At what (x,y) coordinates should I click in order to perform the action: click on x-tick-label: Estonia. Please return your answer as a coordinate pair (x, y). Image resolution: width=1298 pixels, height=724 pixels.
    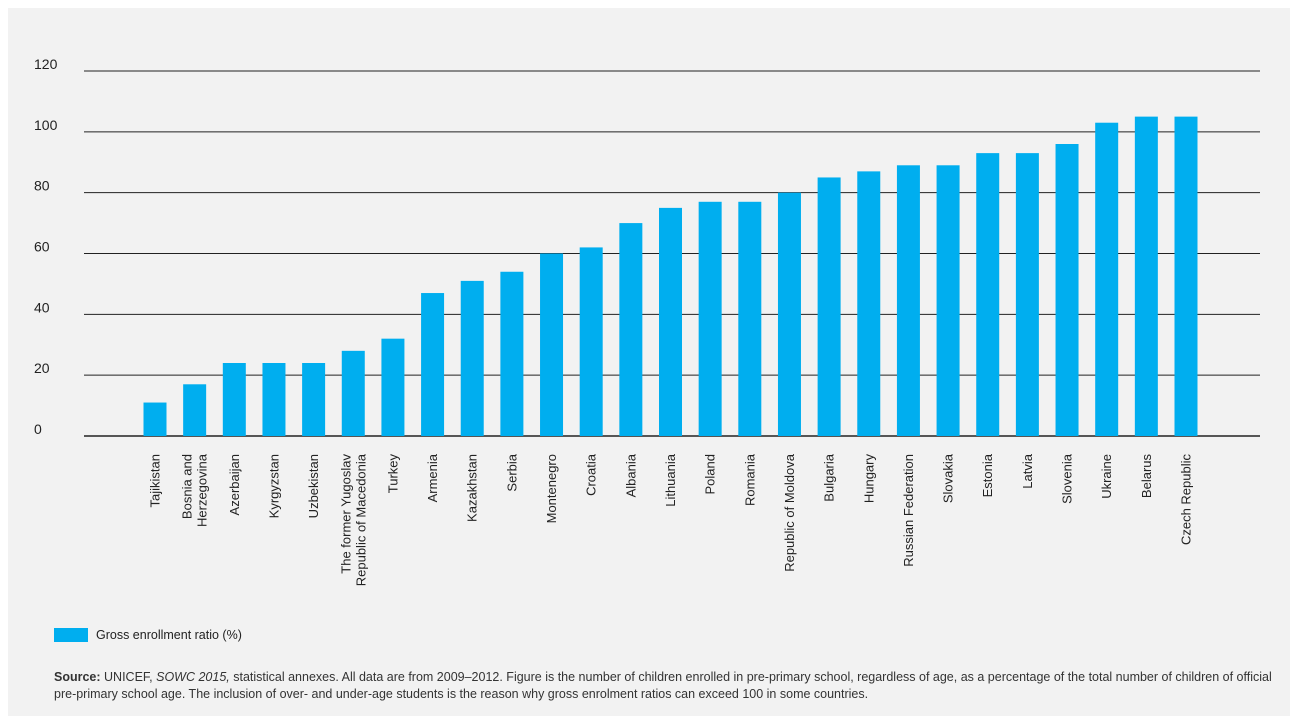
    Looking at the image, I should click on (987, 475).